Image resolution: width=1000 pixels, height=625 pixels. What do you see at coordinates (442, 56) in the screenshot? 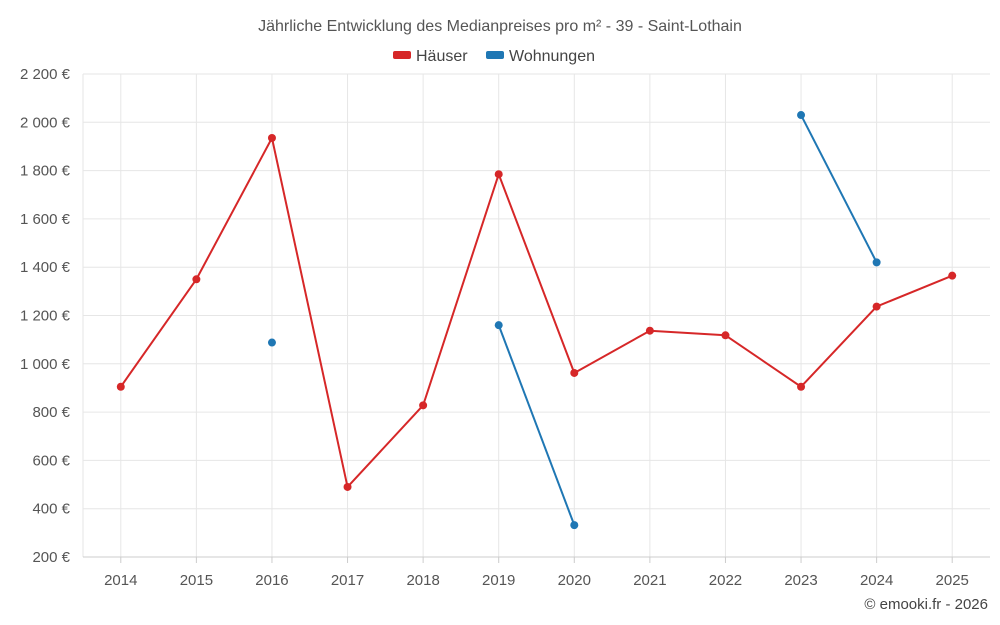
I see `legend-label-haeuser: Häuser` at bounding box center [442, 56].